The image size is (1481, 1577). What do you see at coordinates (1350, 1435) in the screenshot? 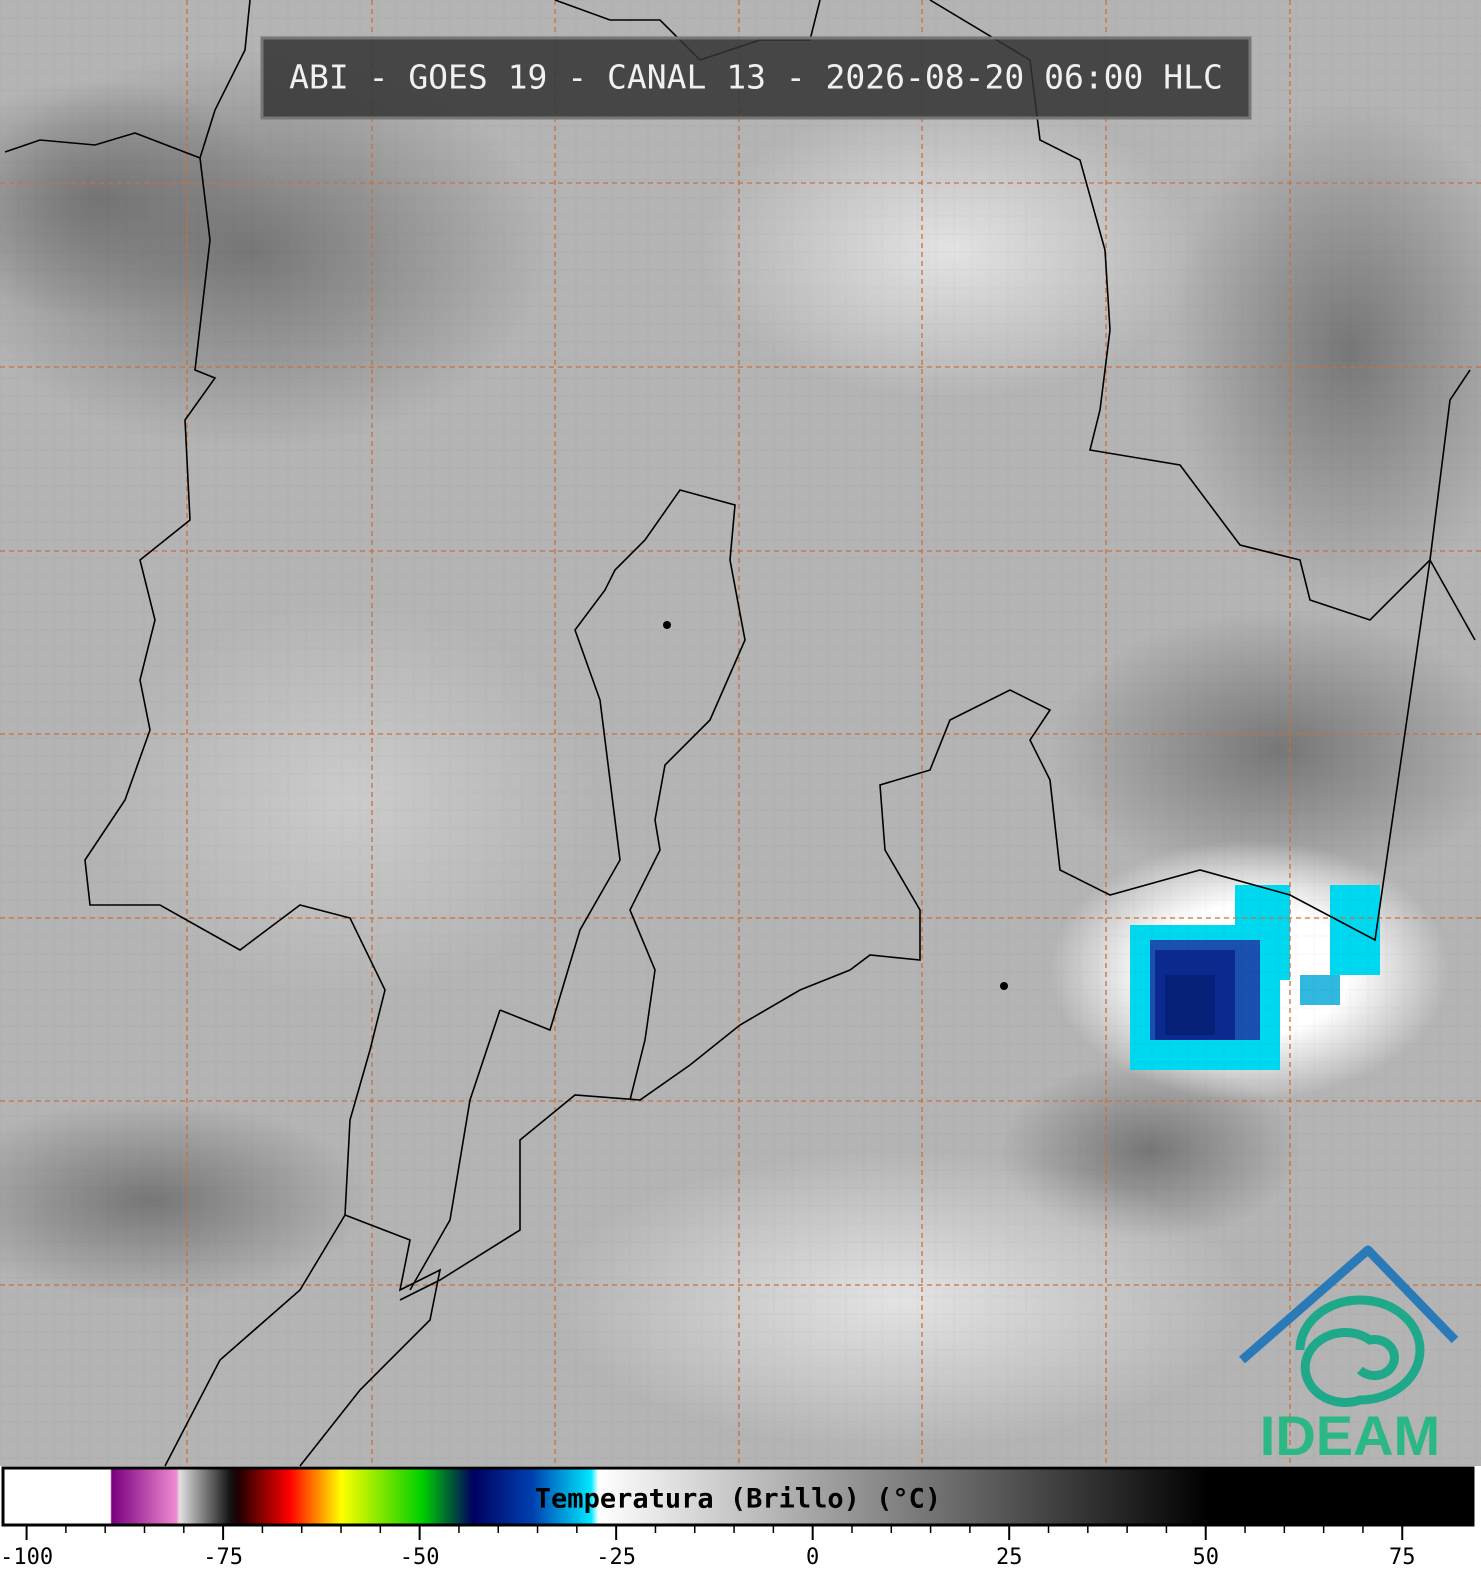
I see `logo-text: IDEAM` at bounding box center [1350, 1435].